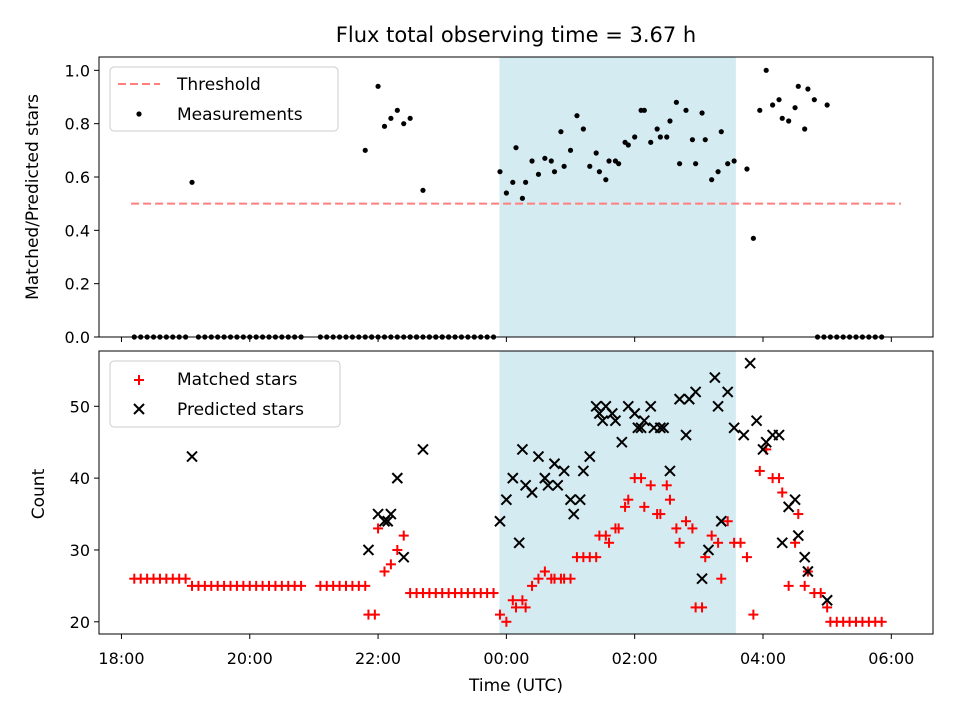 The height and width of the screenshot is (725, 960). What do you see at coordinates (139, 114) in the screenshot?
I see `legend-measurement-swatch` at bounding box center [139, 114].